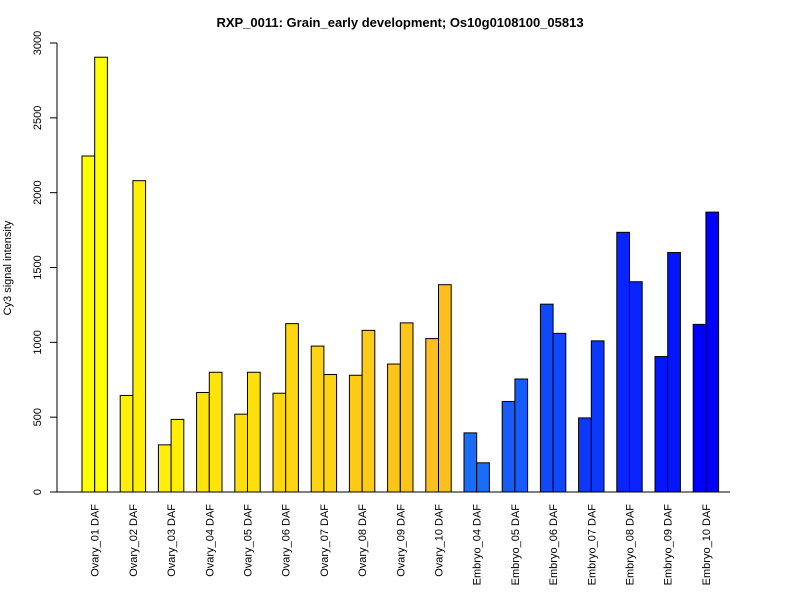 This screenshot has width=800, height=600. What do you see at coordinates (172, 540) in the screenshot?
I see `x-tick-label: Ovary_03 DAF` at bounding box center [172, 540].